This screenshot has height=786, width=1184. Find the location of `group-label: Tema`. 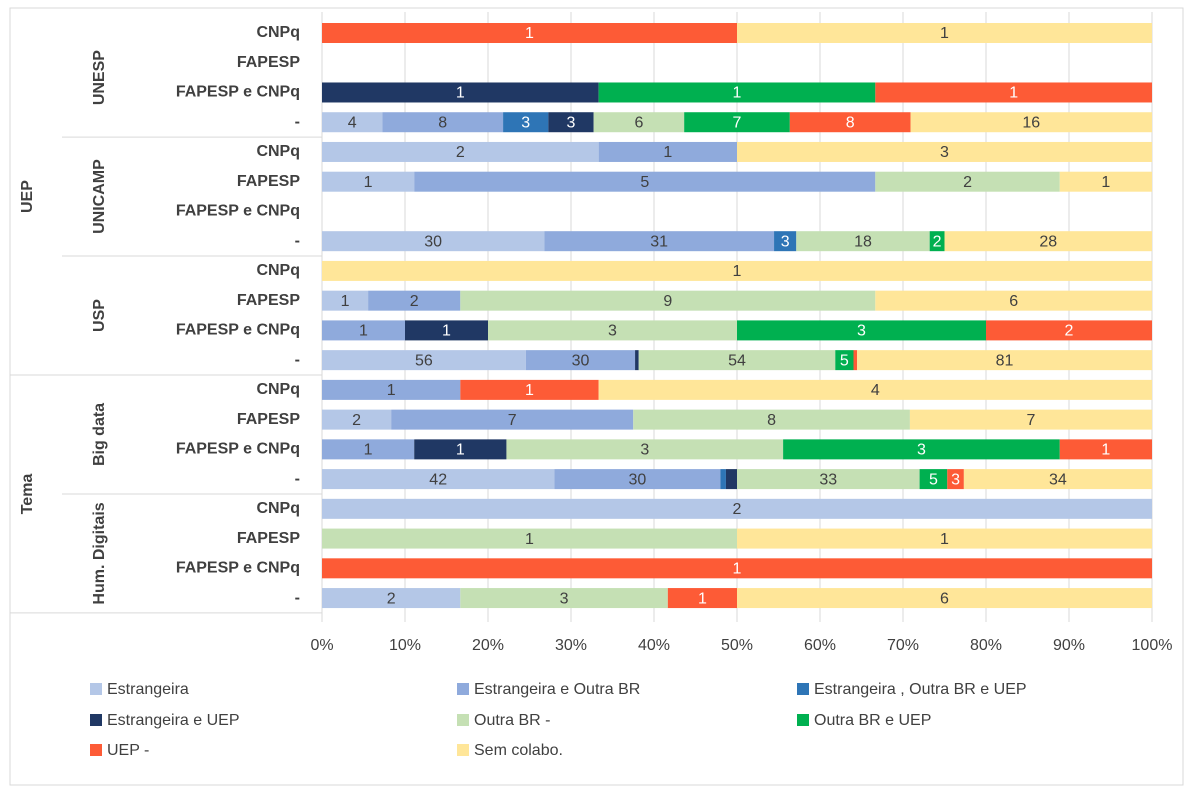

group-label: Tema is located at coordinates (27, 494).